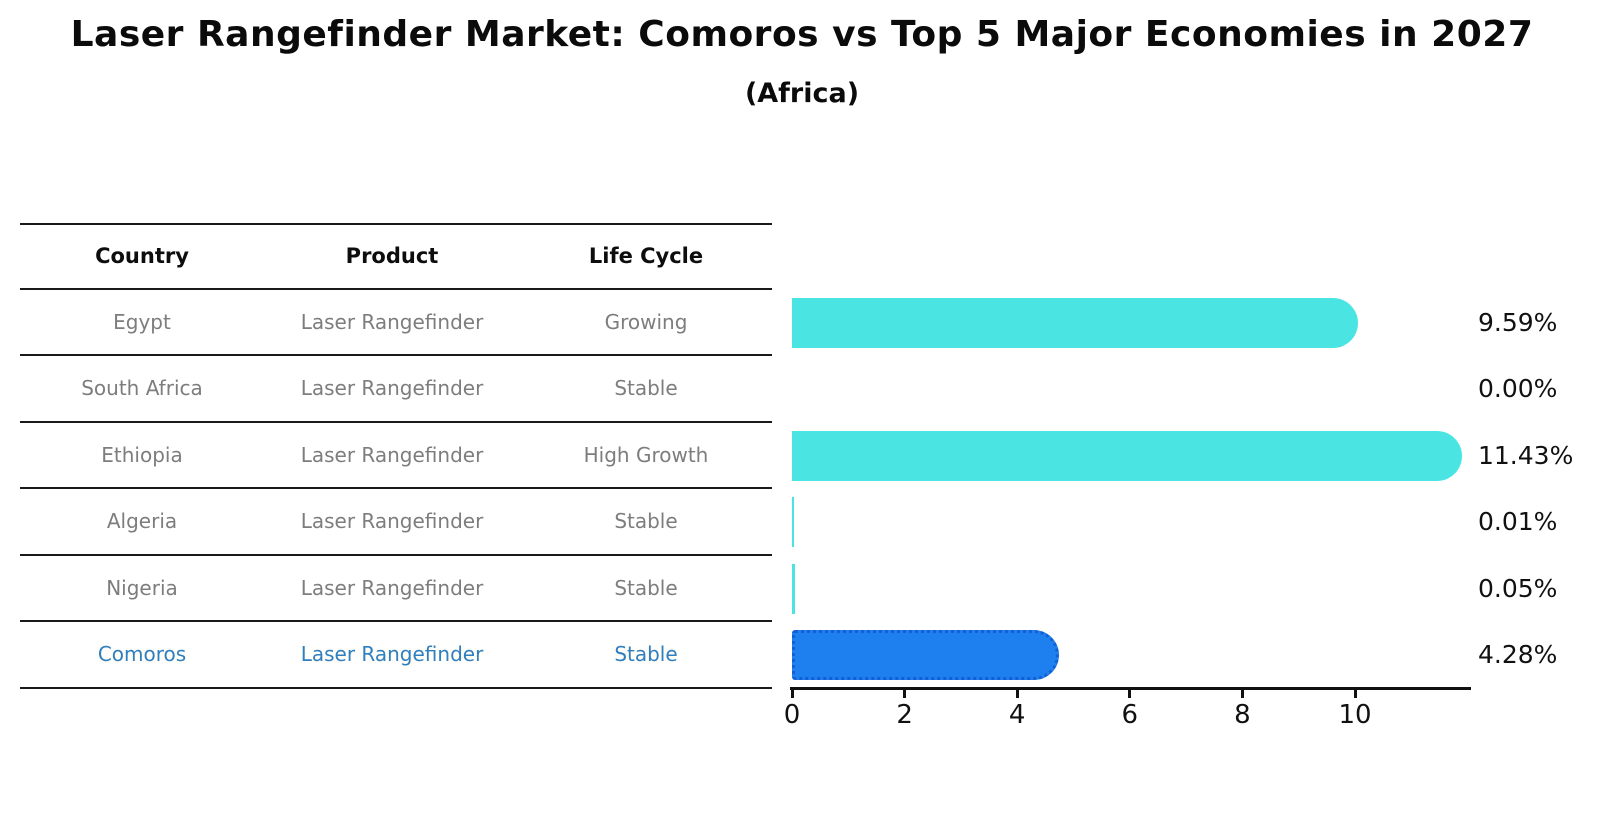 The height and width of the screenshot is (823, 1604). I want to click on bar-algeria, so click(793, 522).